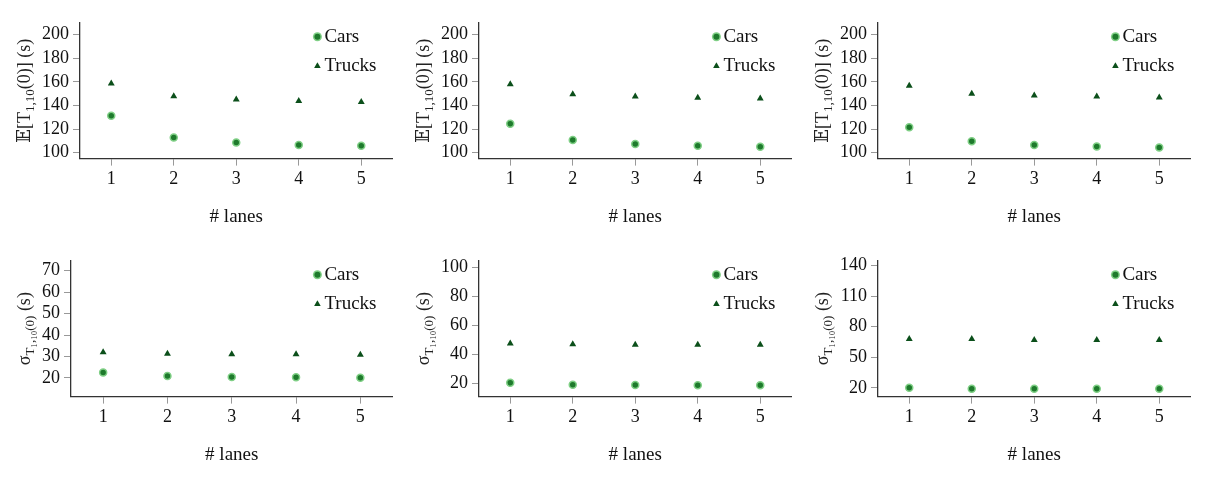  What do you see at coordinates (454, 266) in the screenshot?
I see `y-tick-label: 100` at bounding box center [454, 266].